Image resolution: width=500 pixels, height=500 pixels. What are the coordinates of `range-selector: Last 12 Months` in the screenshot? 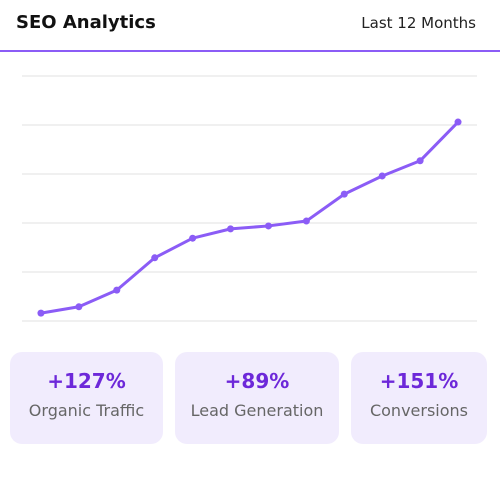 It's located at (418, 23).